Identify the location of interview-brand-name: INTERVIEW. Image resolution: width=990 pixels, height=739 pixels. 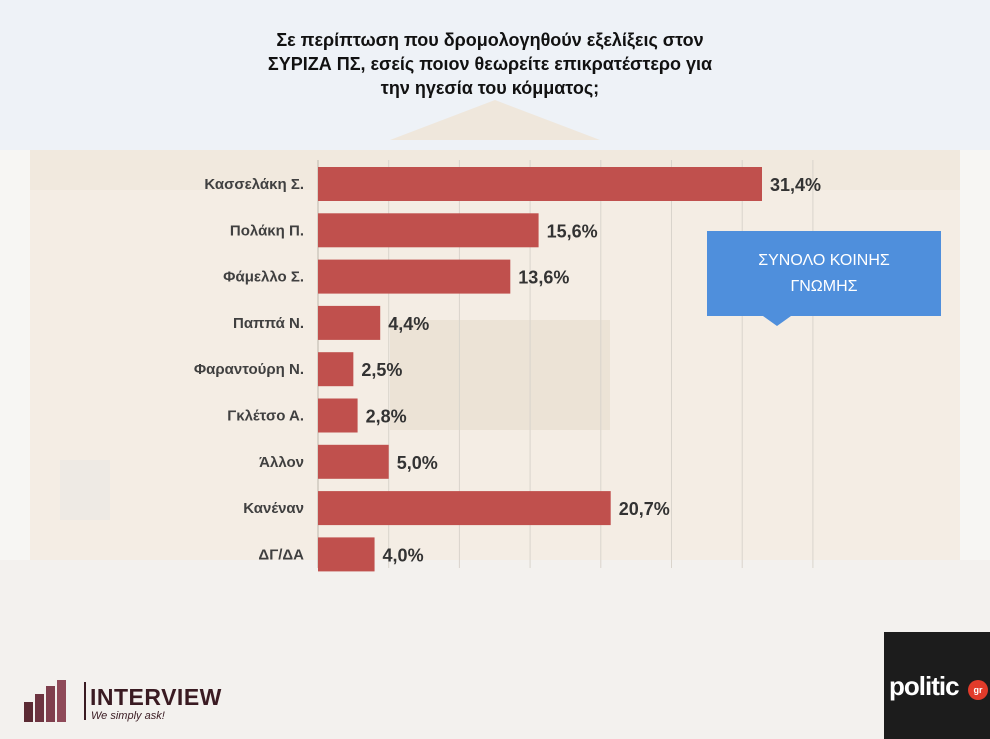
(156, 697).